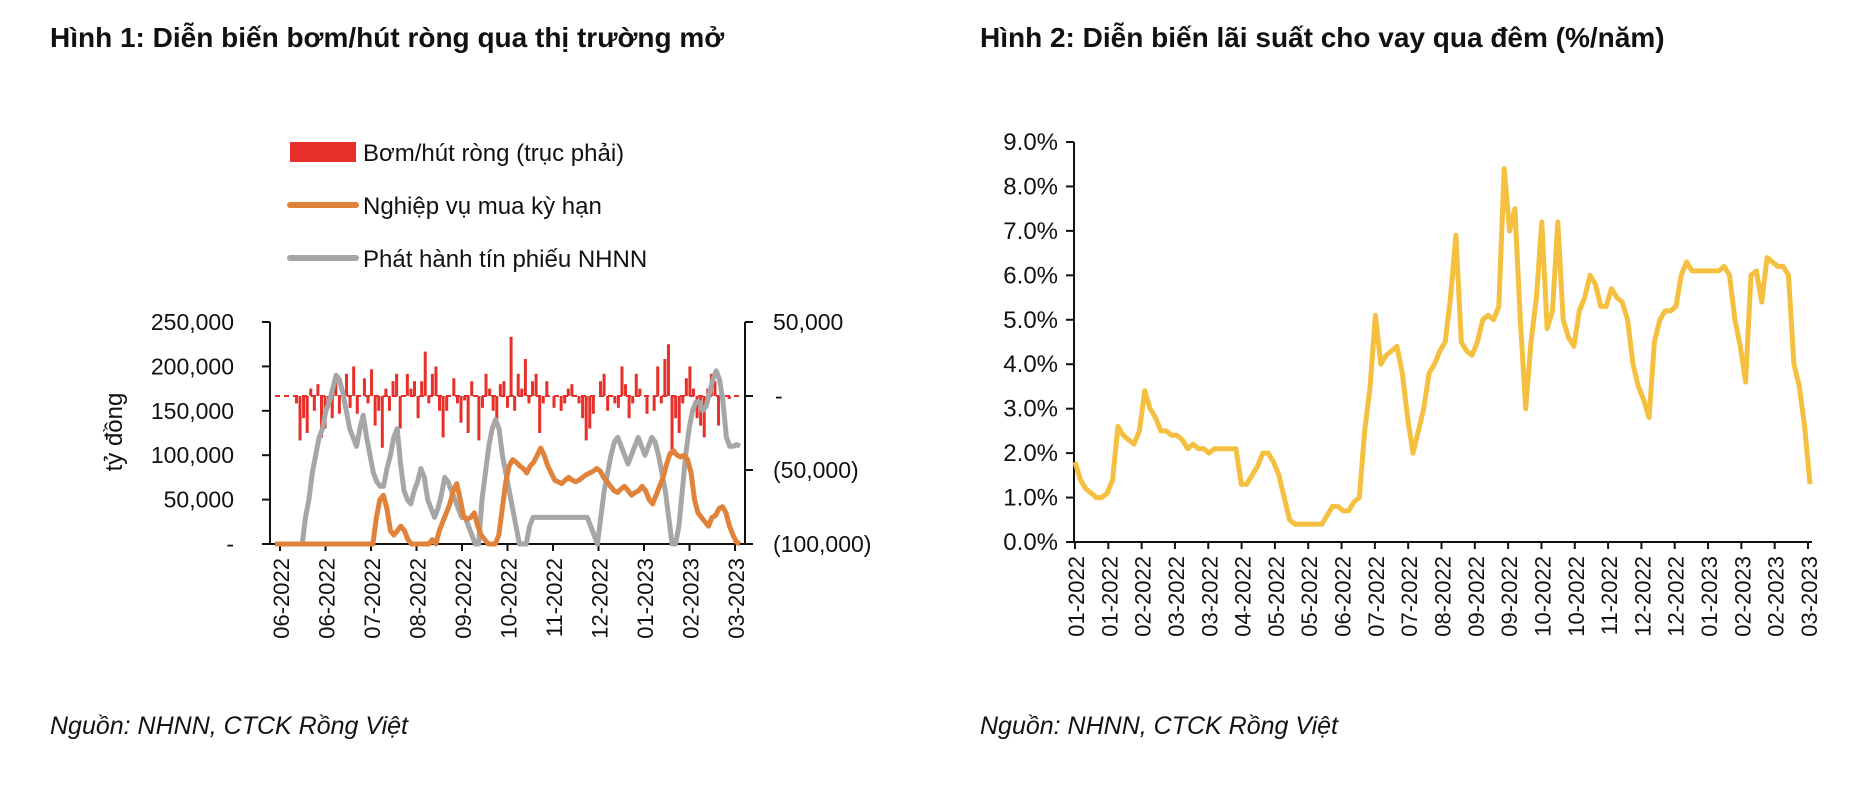  I want to click on legend-label: Nghiệp vụ mua kỳ hạn, so click(482, 206).